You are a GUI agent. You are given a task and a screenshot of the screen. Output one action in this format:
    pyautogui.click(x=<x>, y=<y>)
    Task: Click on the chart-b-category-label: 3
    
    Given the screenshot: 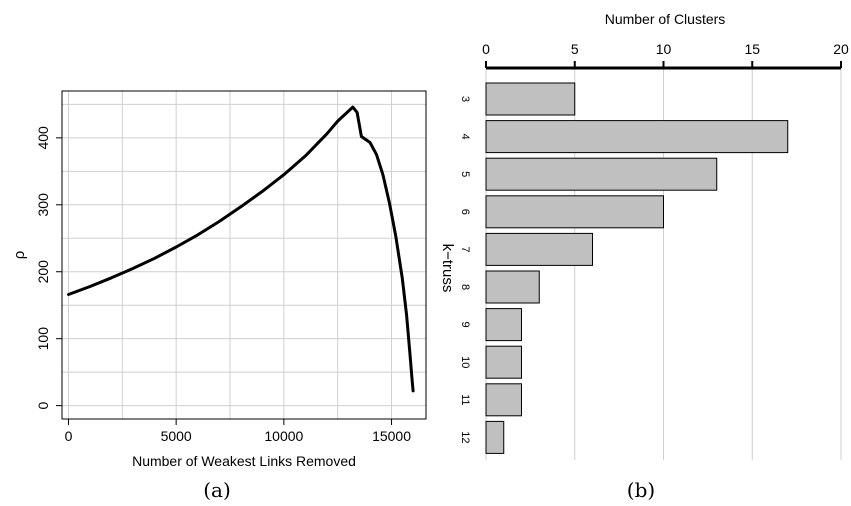 What is the action you would take?
    pyautogui.click(x=465, y=99)
    